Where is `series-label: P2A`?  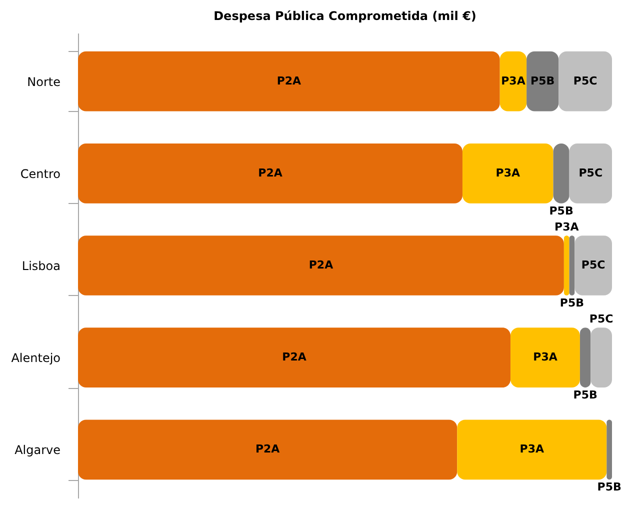
series-label: P2A is located at coordinates (270, 173).